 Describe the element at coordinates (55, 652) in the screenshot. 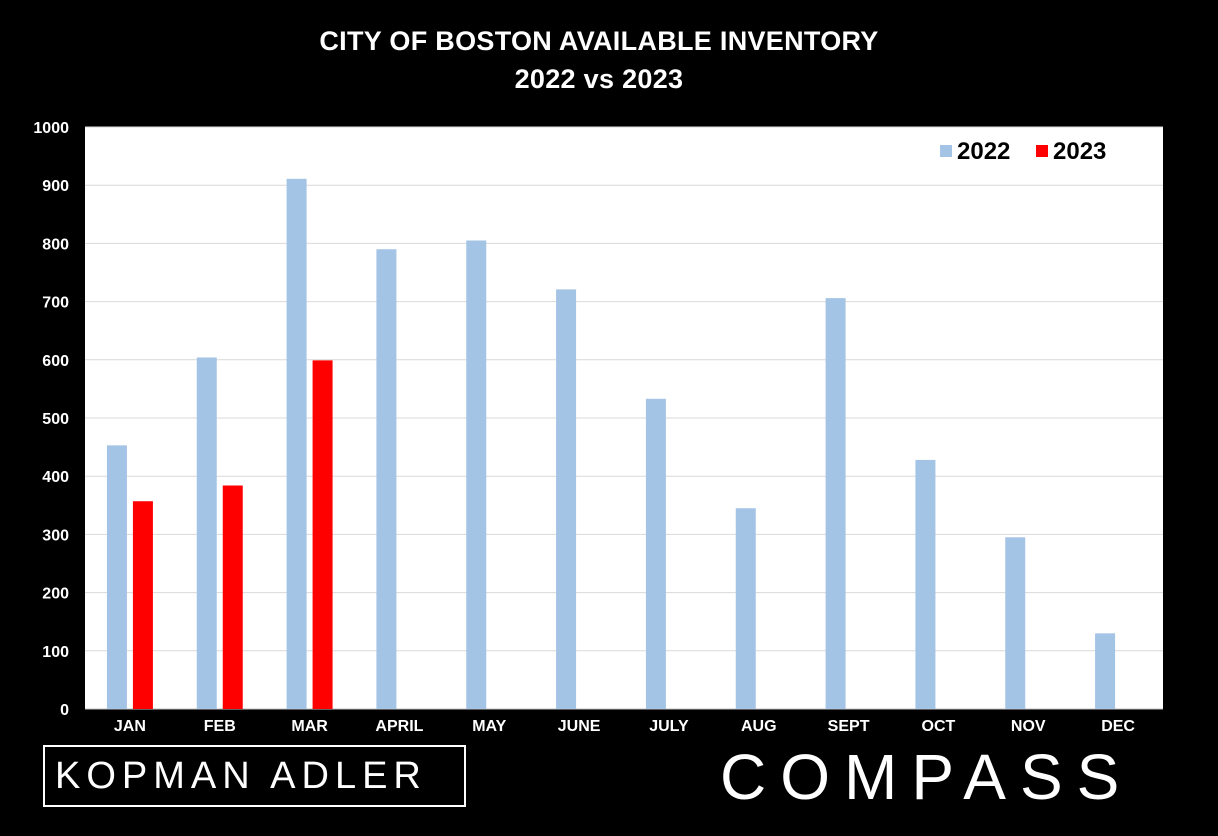

I see `y-tick-label: 100` at that location.